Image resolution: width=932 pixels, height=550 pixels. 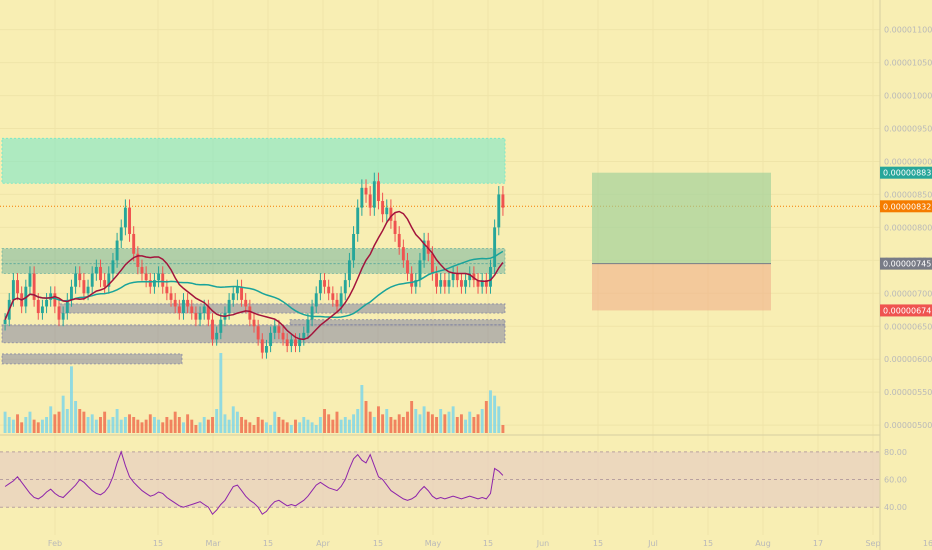 I want to click on price-tick-label: 0.00000800, so click(x=908, y=227).